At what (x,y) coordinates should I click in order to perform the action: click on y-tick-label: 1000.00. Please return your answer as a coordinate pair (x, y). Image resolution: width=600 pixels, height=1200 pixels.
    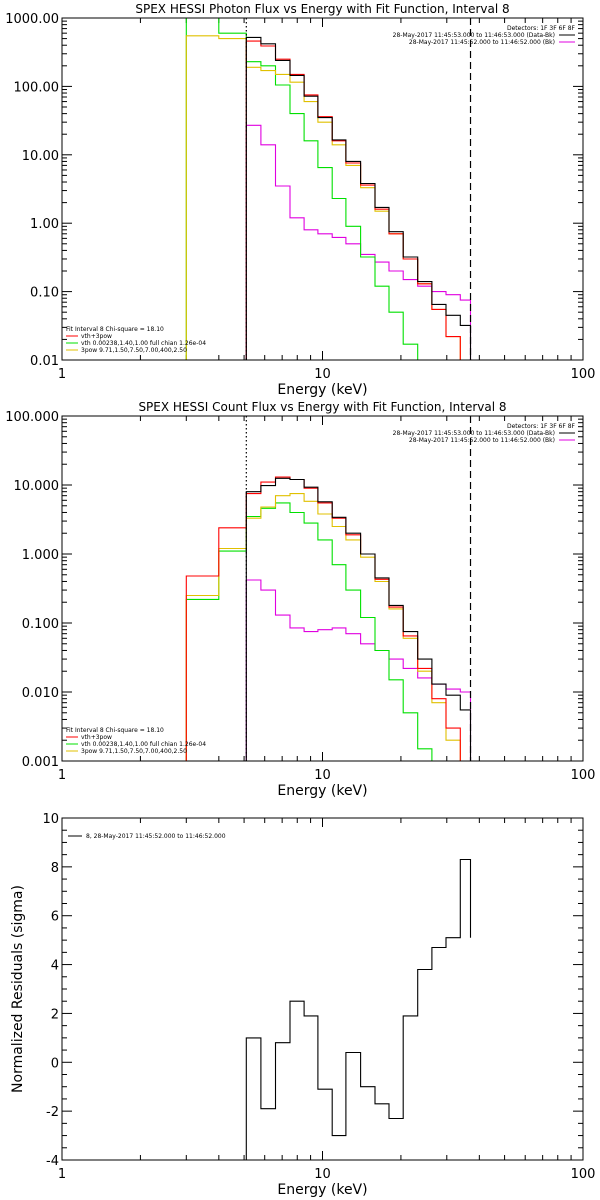
    Looking at the image, I should click on (32, 19).